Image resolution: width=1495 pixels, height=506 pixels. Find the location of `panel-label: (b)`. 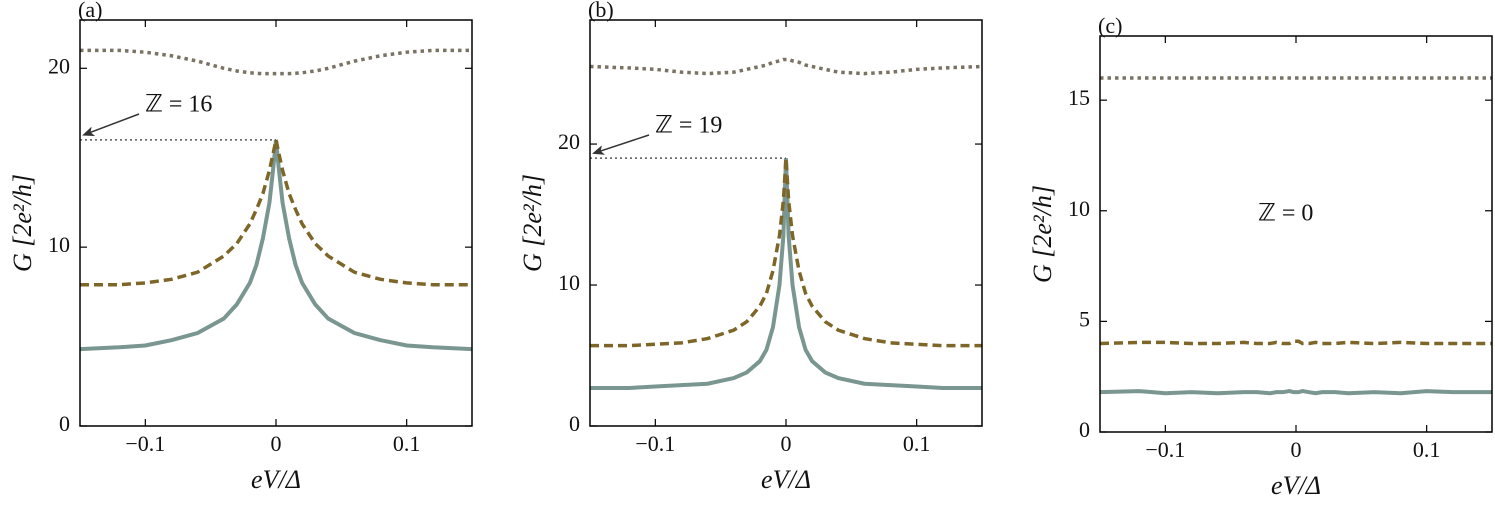

panel-label: (b) is located at coordinates (601, 11).